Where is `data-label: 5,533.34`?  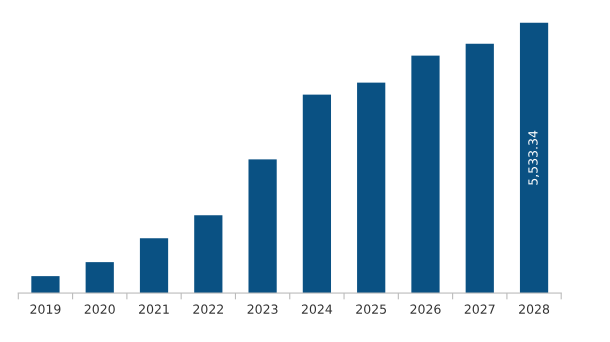
data-label: 5,533.34 is located at coordinates (533, 157).